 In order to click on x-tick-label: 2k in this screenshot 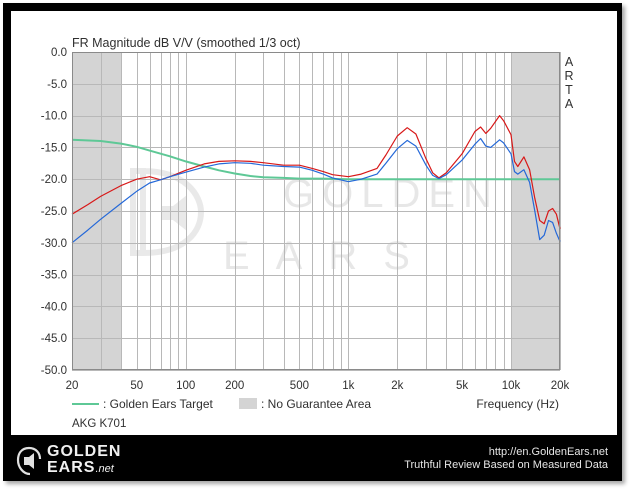, I will do `click(397, 386)`.